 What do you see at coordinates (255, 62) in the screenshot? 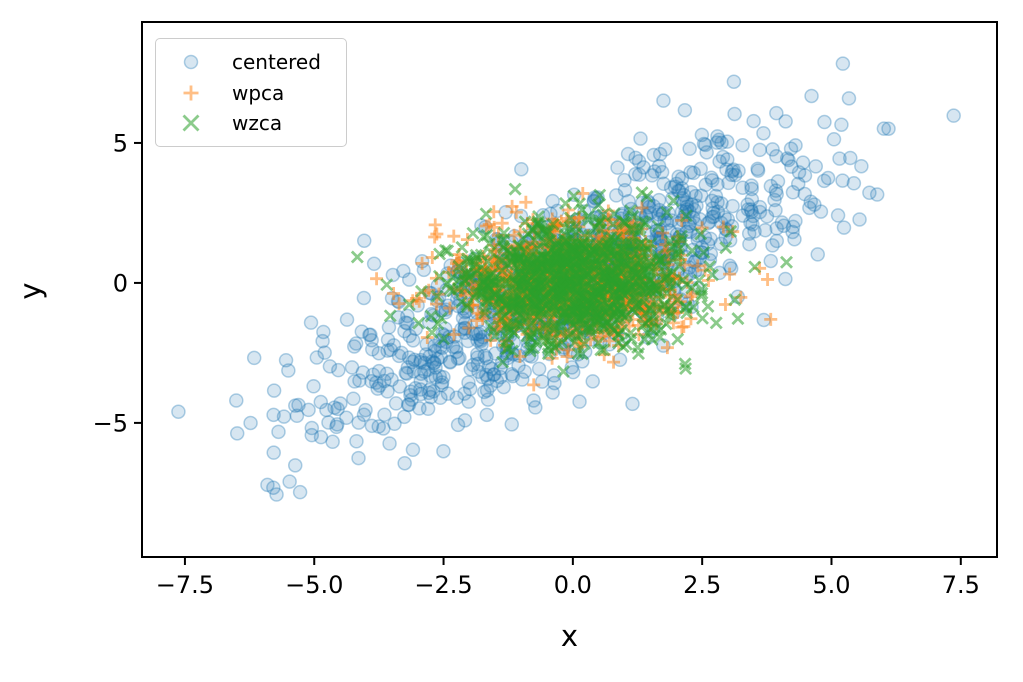
I see `legend-item-centered: centered` at bounding box center [255, 62].